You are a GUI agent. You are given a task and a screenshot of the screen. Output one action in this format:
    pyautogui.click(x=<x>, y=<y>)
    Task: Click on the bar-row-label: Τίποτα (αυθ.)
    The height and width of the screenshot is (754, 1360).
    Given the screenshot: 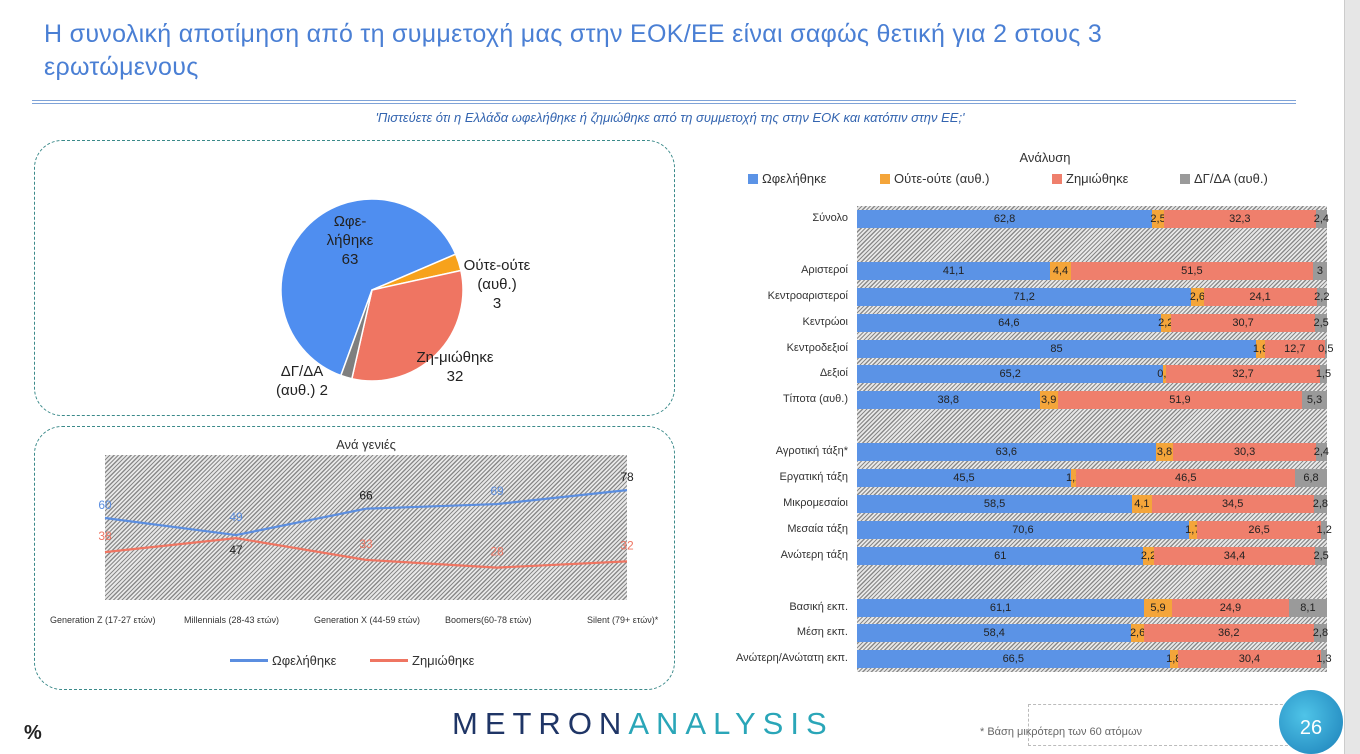 What is the action you would take?
    pyautogui.click(x=815, y=399)
    